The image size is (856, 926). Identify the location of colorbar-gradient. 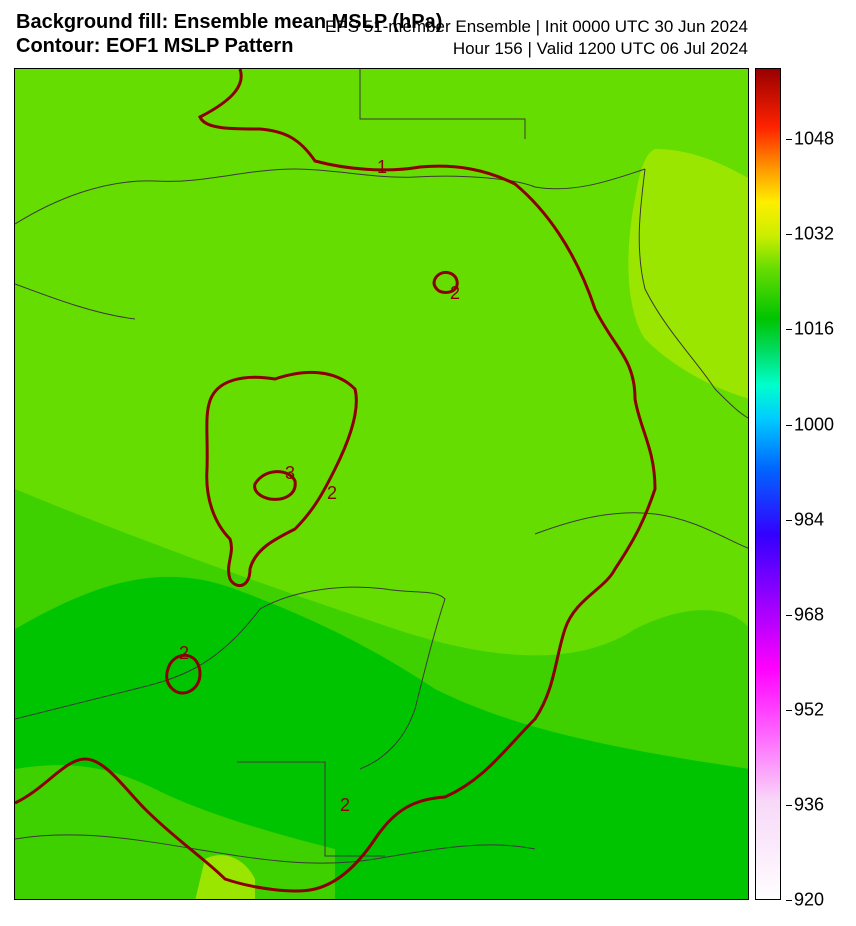
(768, 484).